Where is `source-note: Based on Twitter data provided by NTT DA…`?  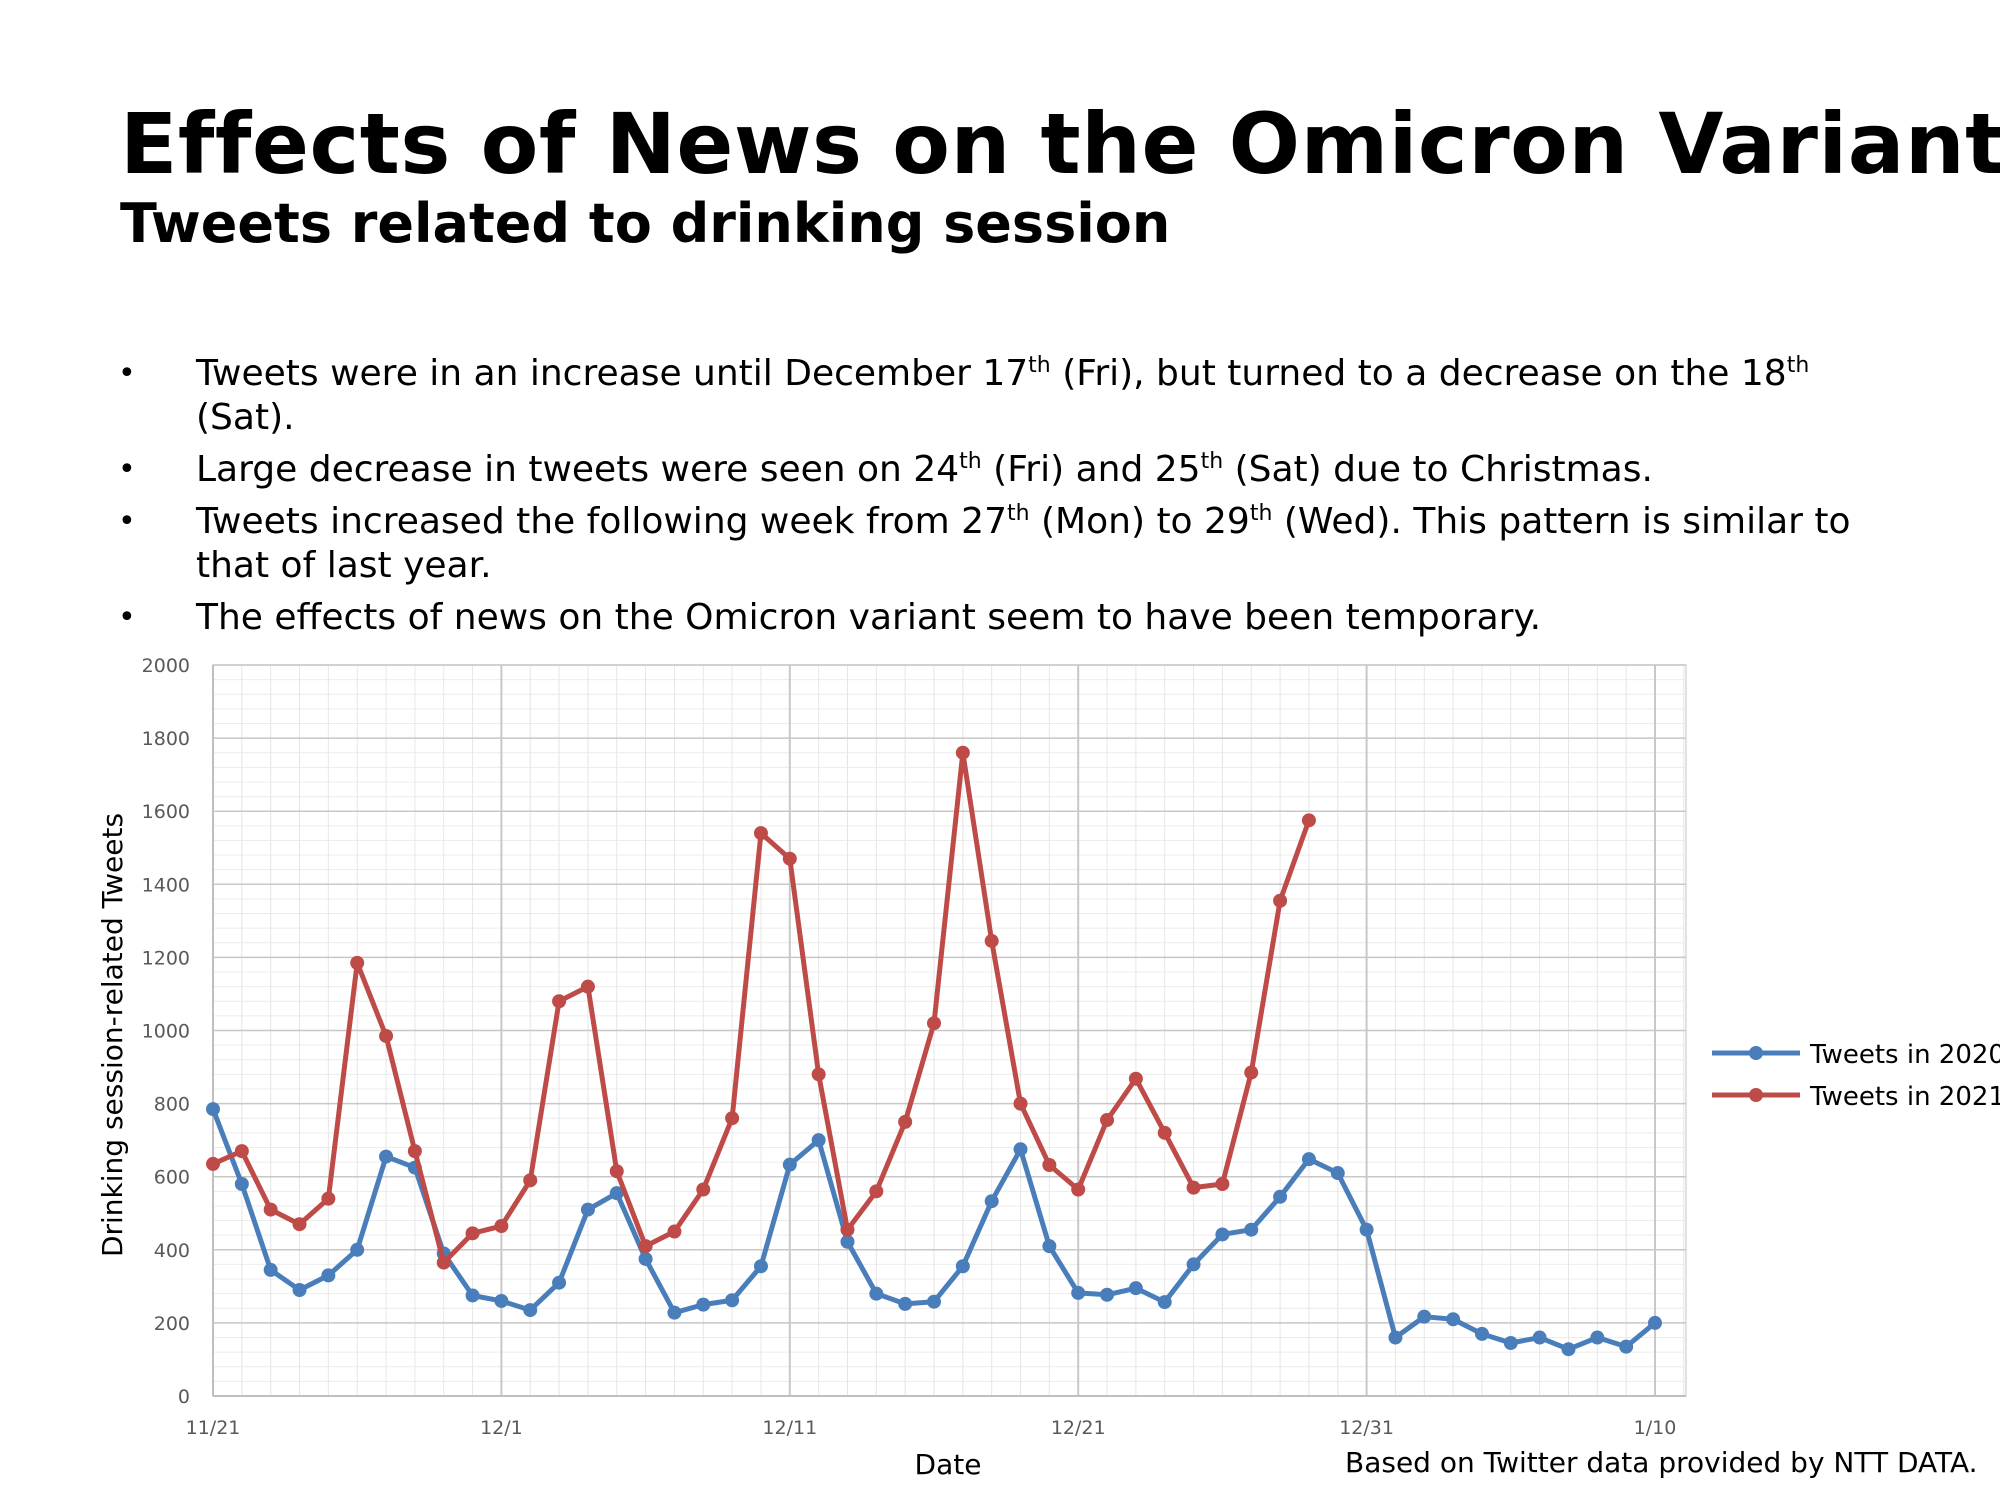
source-note: Based on Twitter data provided by NTT DA… is located at coordinates (1661, 1462).